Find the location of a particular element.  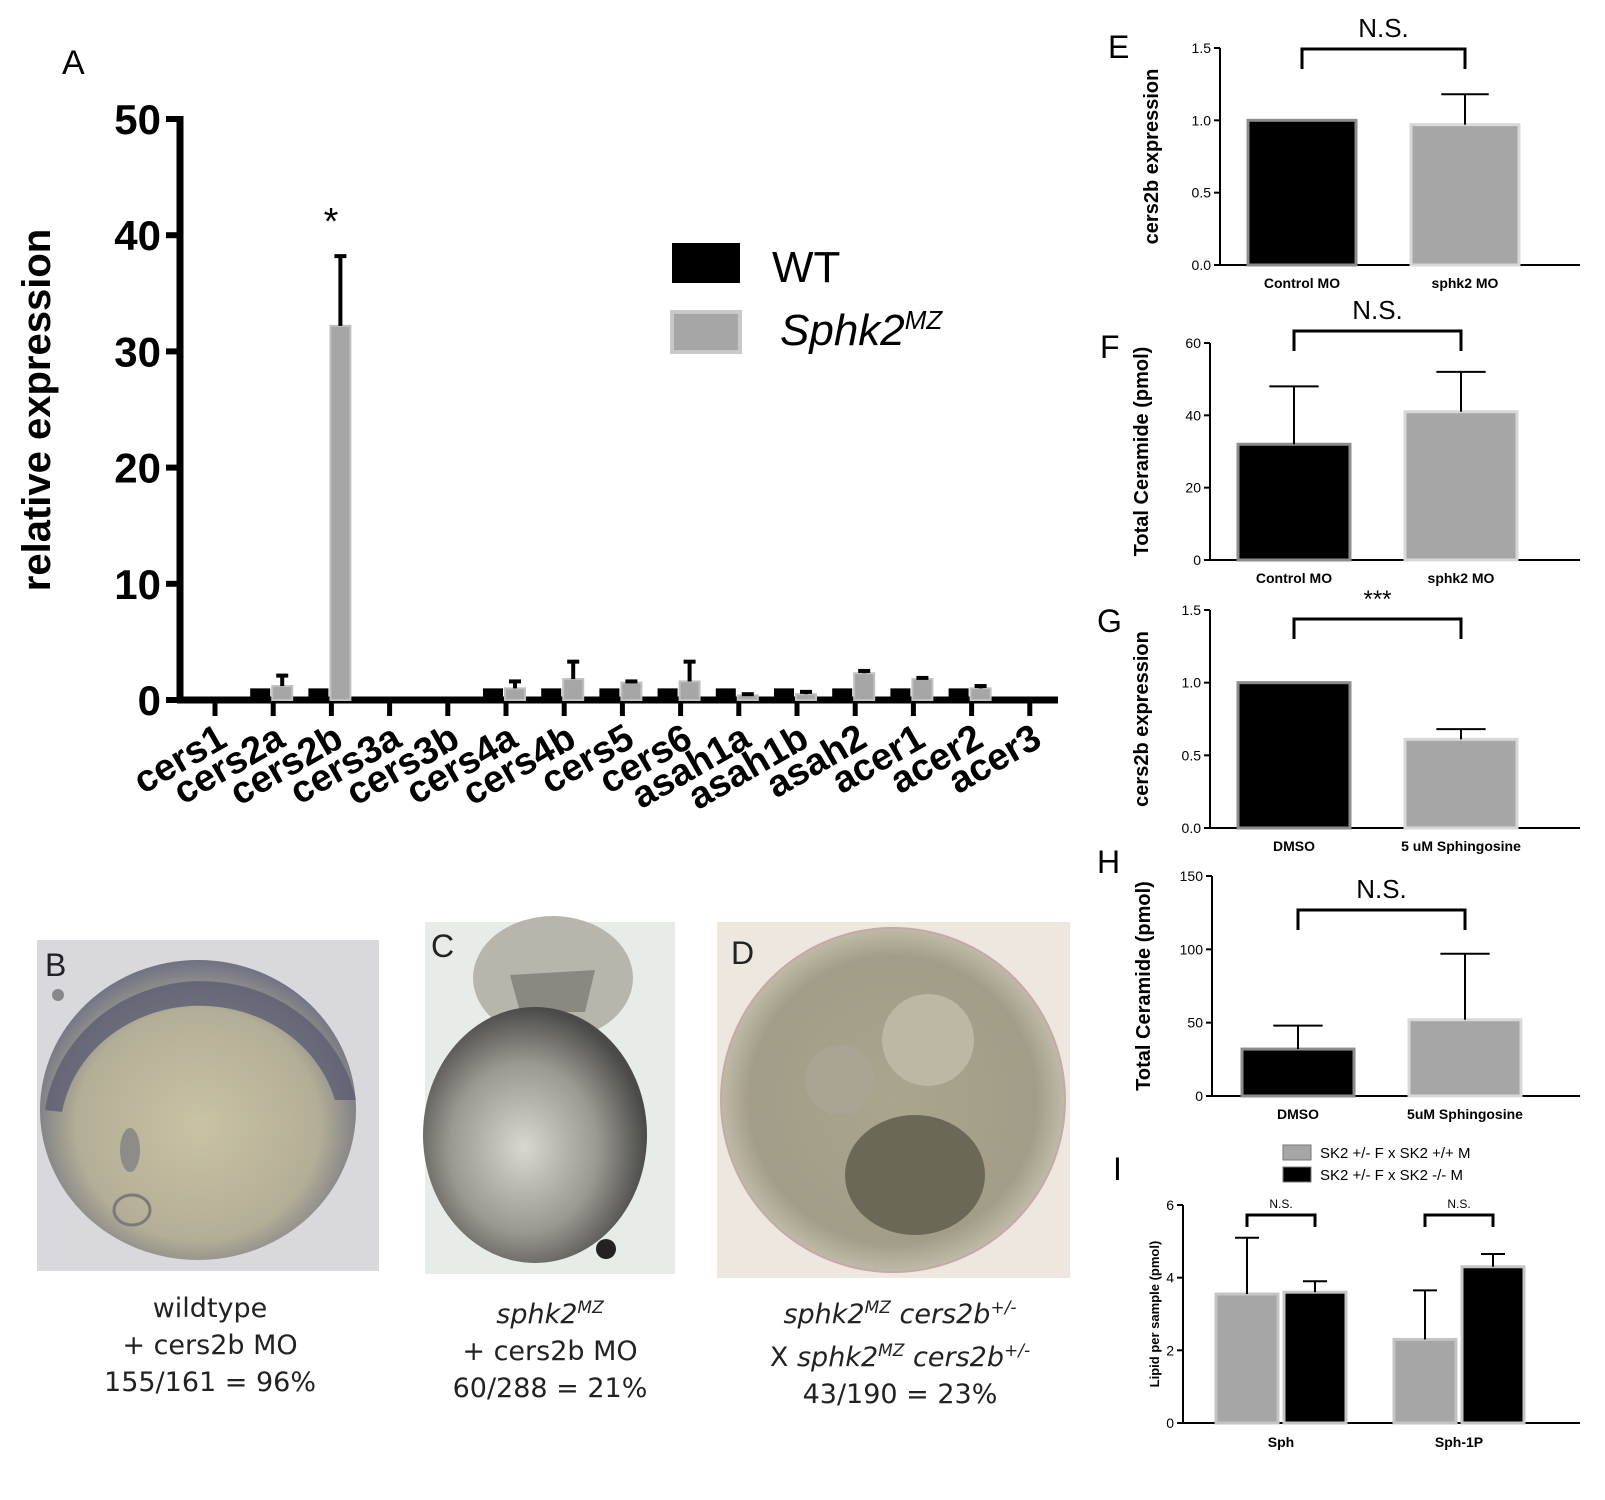

panel-d-letter: D is located at coordinates (742, 953).